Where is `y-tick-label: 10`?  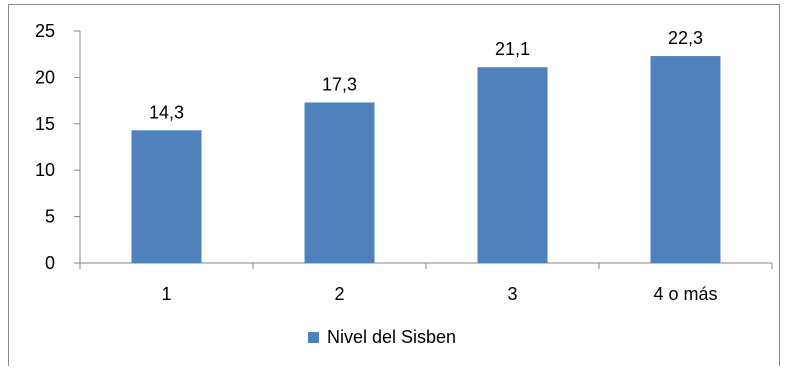
y-tick-label: 10 is located at coordinates (45, 170).